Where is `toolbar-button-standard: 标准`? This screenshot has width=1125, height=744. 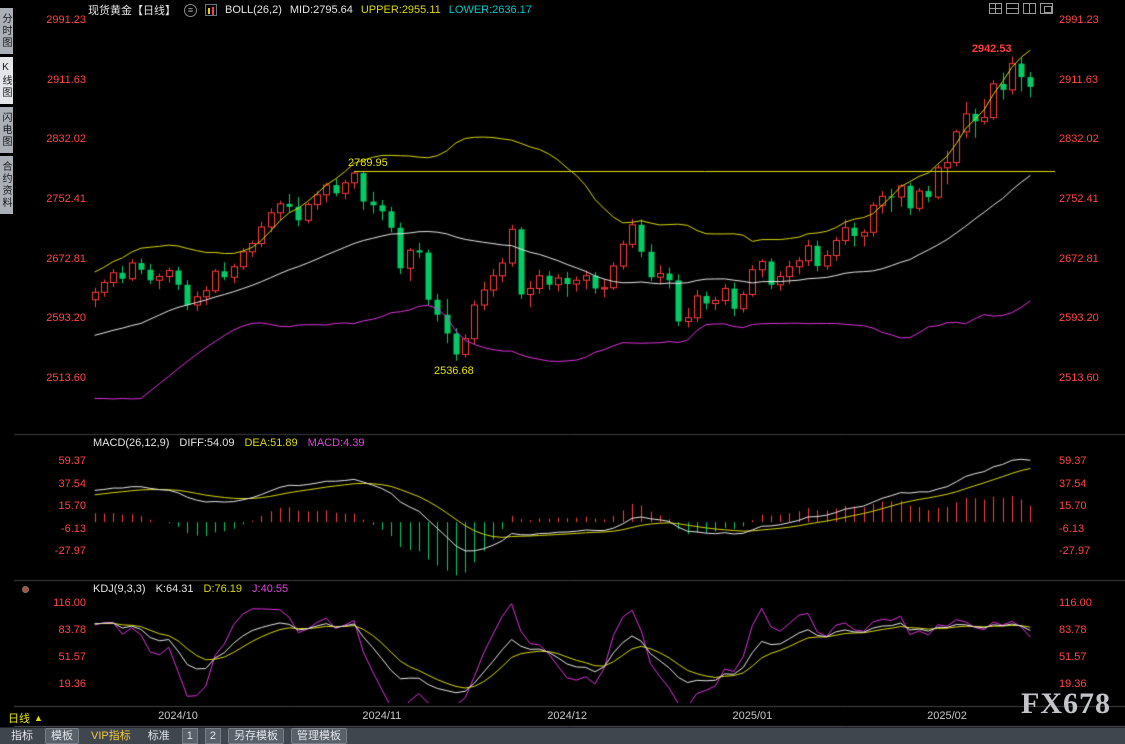
toolbar-button-standard: 标准 is located at coordinates (158, 736).